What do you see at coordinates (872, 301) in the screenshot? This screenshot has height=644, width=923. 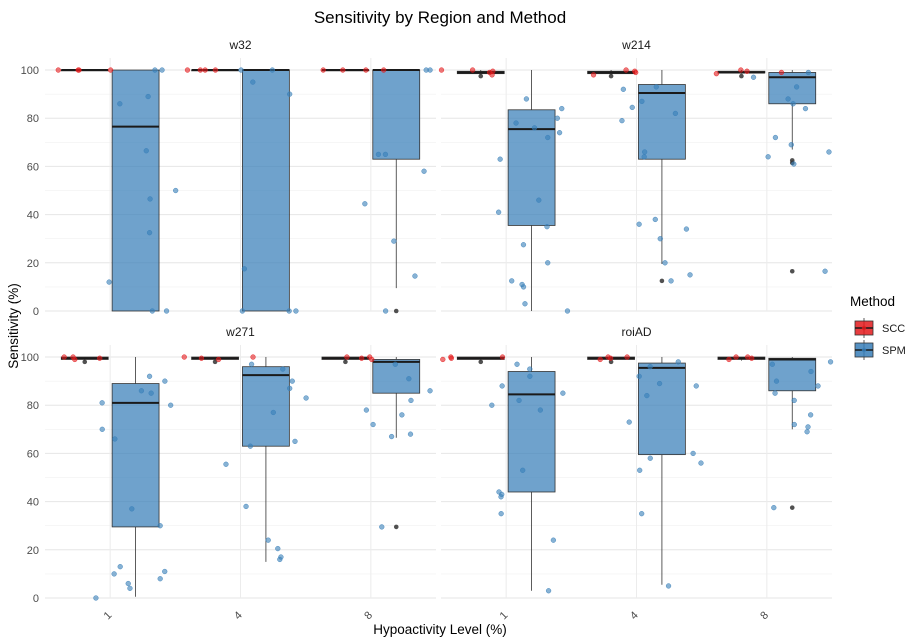 I see `legend-title: Method` at bounding box center [872, 301].